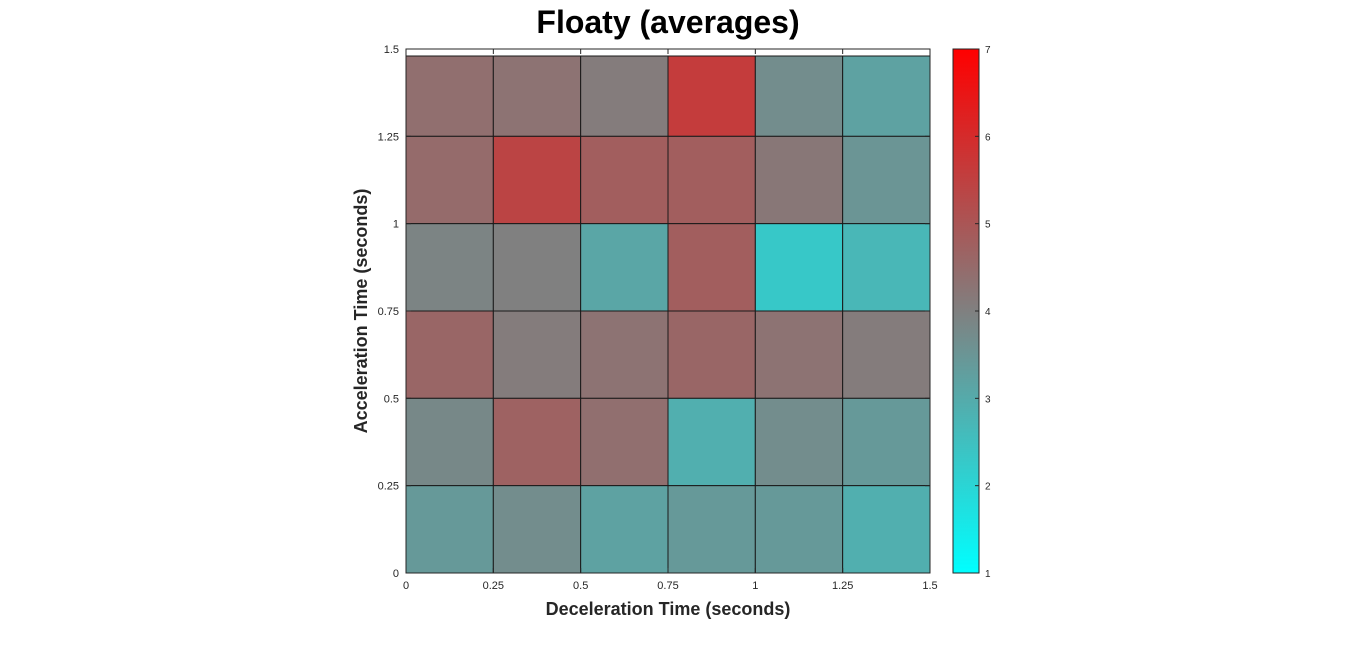 This screenshot has height=645, width=1366. Describe the element at coordinates (667, 22) in the screenshot. I see `chart-title: Floaty (averages)` at that location.